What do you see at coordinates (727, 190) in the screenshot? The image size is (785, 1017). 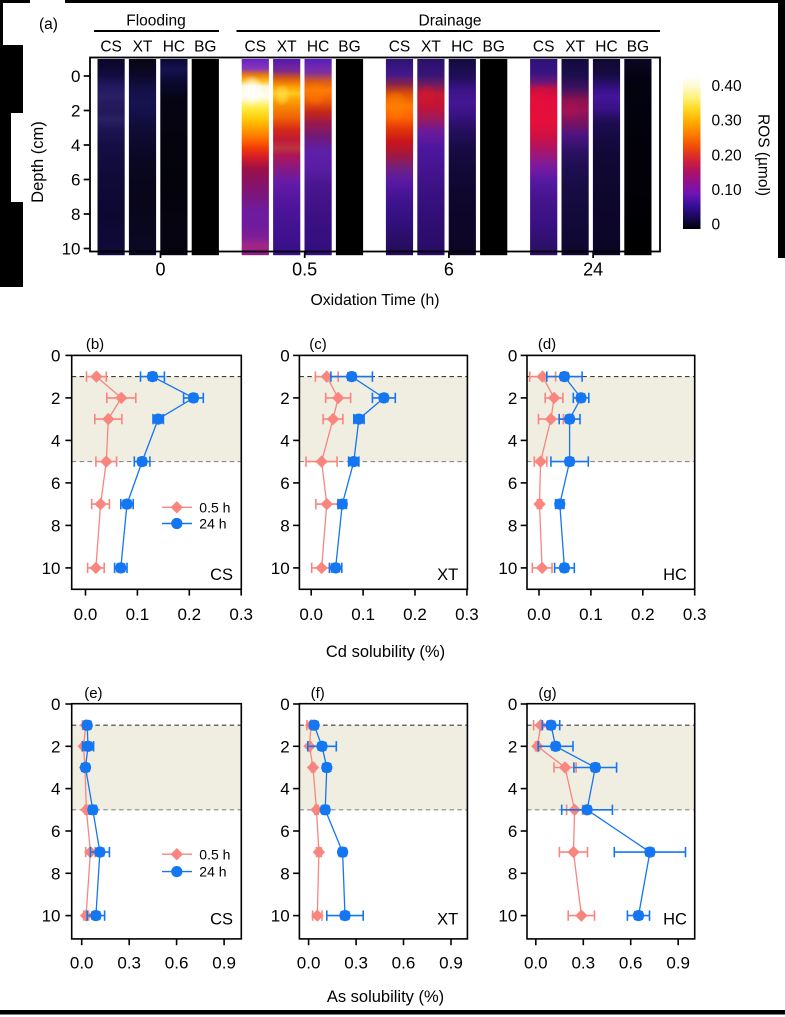 I see `svg-text: 0.10` at bounding box center [727, 190].